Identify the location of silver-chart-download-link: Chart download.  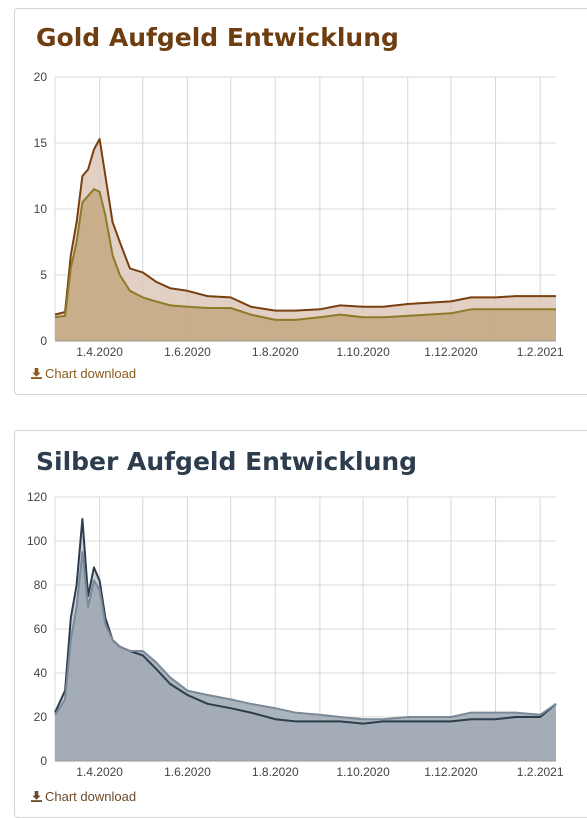
(83, 796).